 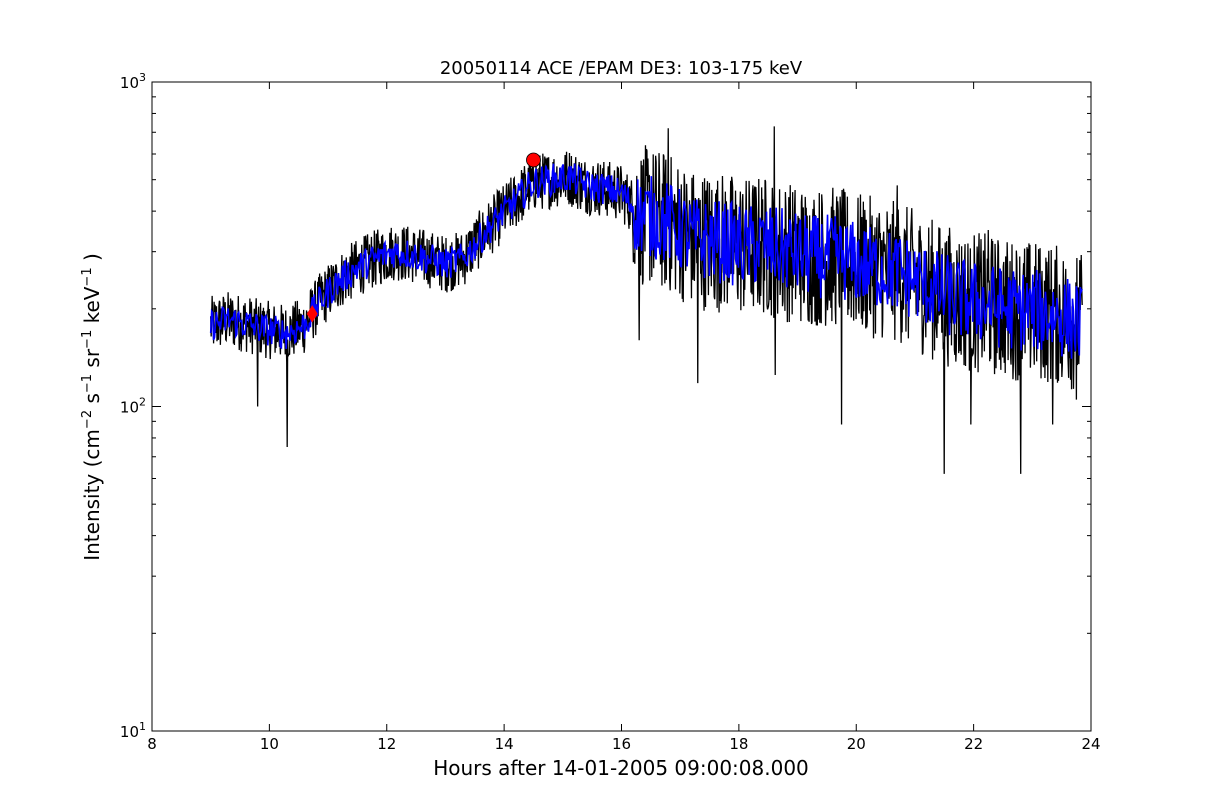 I want to click on x-tick-label: 14, so click(x=504, y=744).